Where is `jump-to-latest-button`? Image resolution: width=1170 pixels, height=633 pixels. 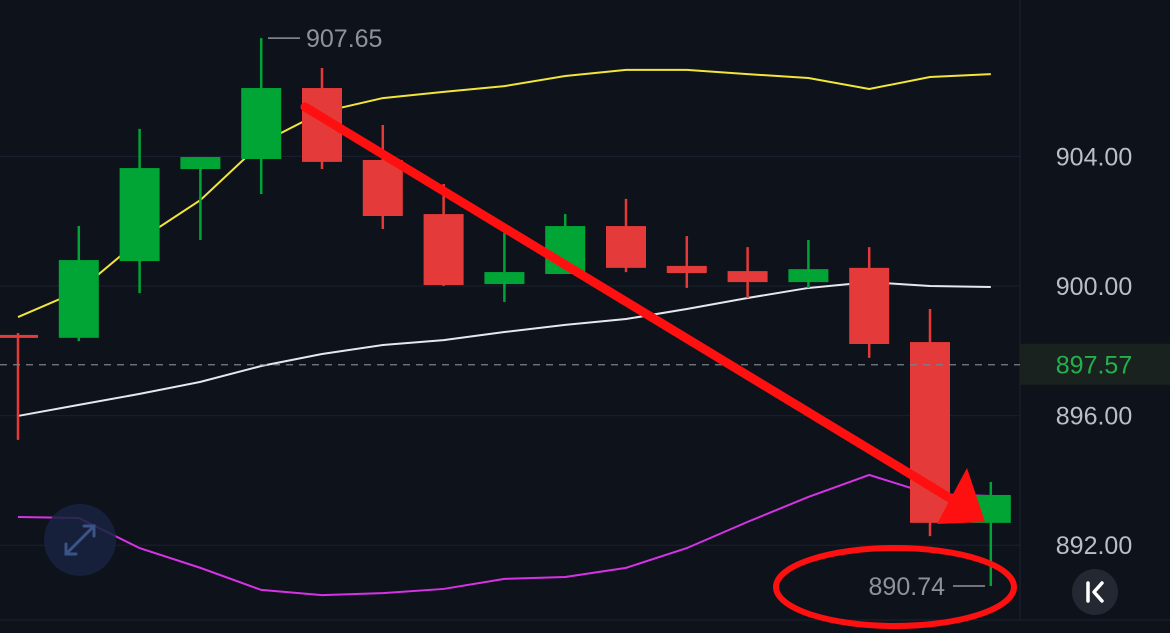
jump-to-latest-button is located at coordinates (1095, 592).